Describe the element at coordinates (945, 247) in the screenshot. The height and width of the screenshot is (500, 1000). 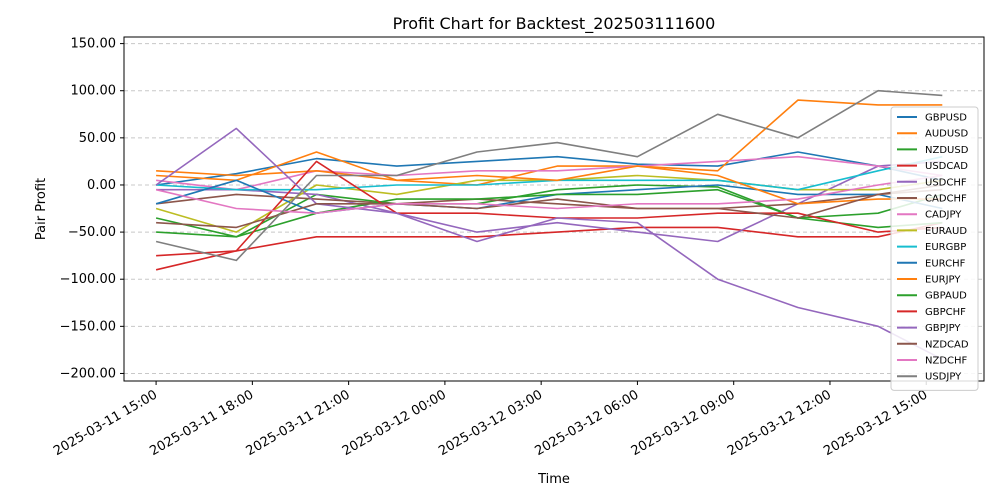
I see `legend-label: EURGBP` at that location.